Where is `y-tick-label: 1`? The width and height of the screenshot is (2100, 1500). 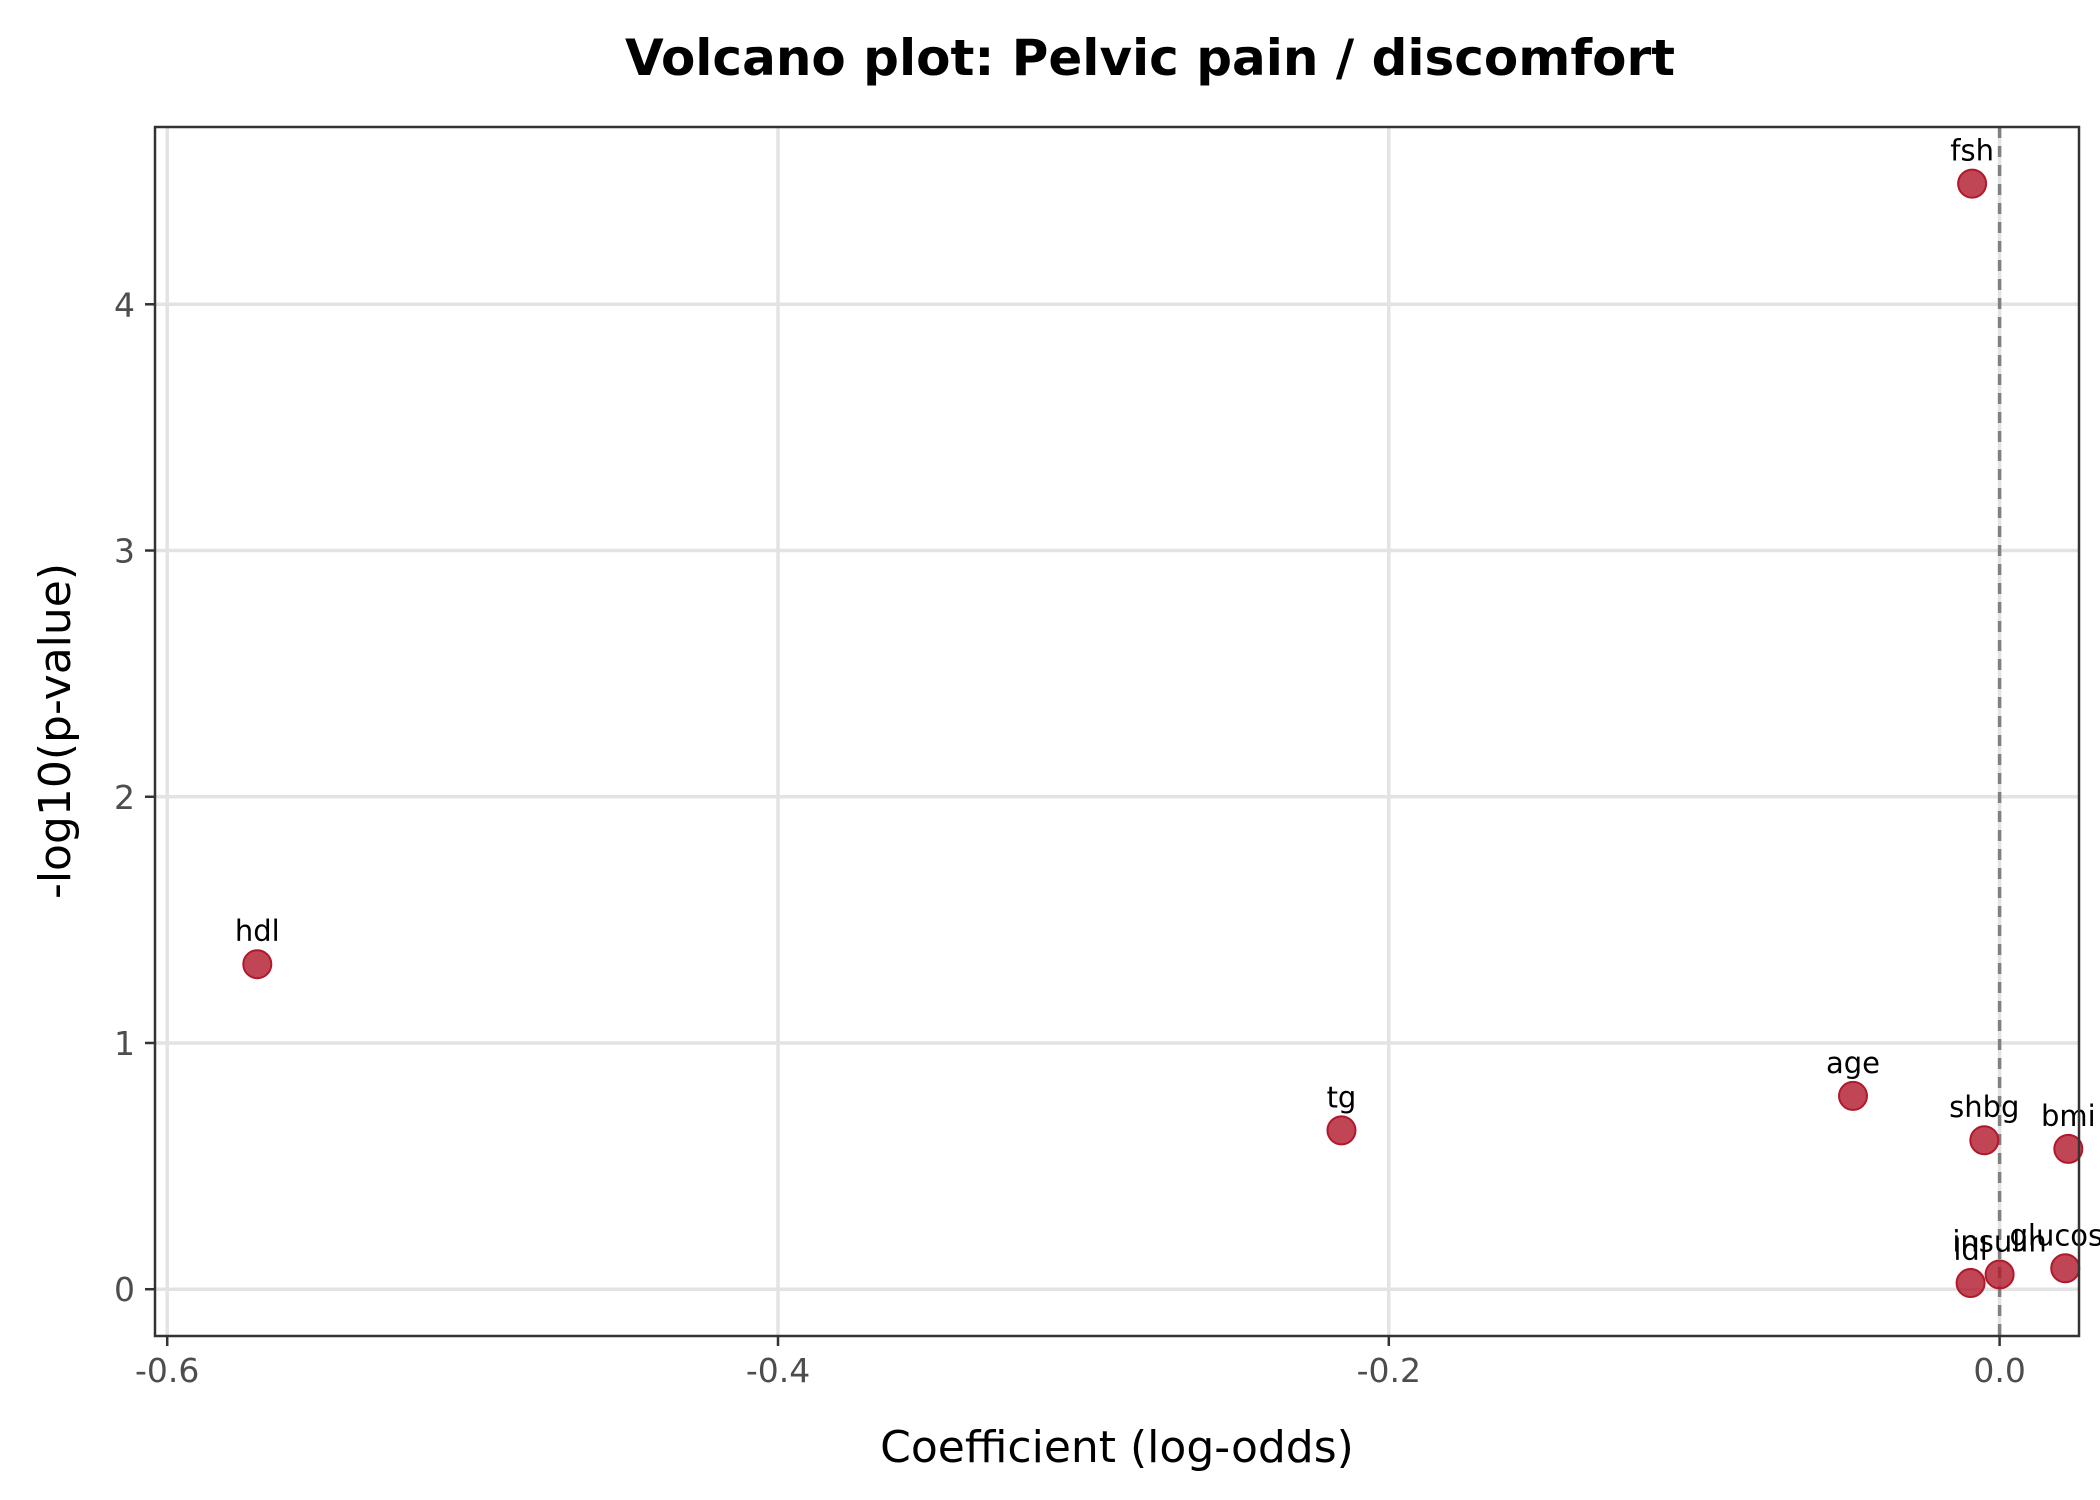 y-tick-label: 1 is located at coordinates (124, 1043).